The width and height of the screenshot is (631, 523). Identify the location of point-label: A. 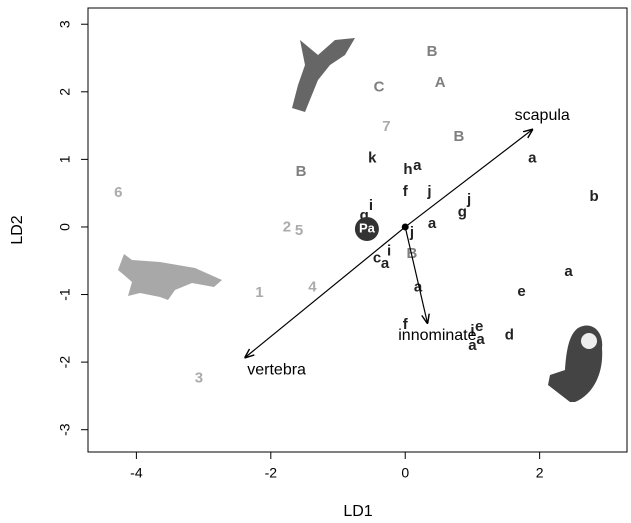
(440, 82).